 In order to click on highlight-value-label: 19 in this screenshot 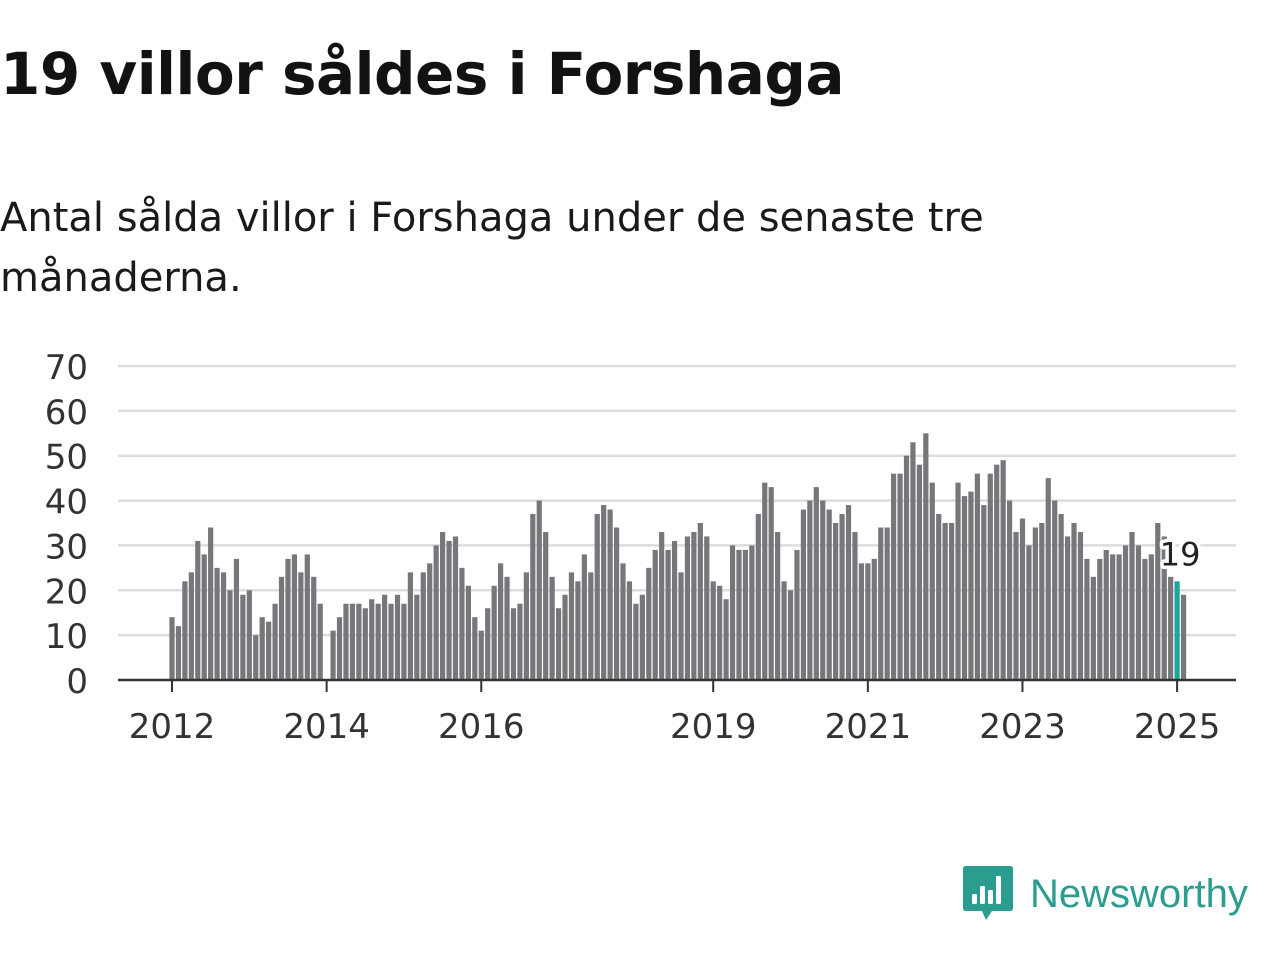, I will do `click(1180, 554)`.